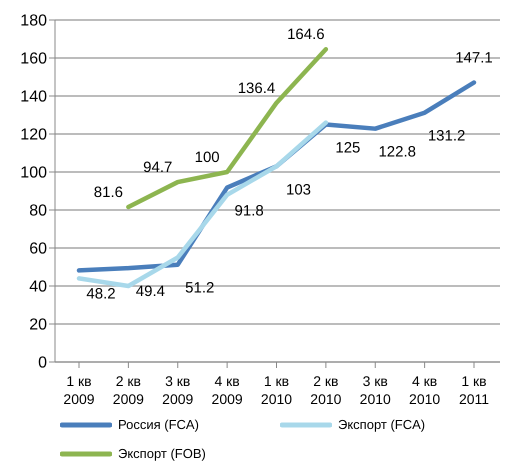 The image size is (510, 471). I want to click on data-label: 81.6, so click(108, 192).